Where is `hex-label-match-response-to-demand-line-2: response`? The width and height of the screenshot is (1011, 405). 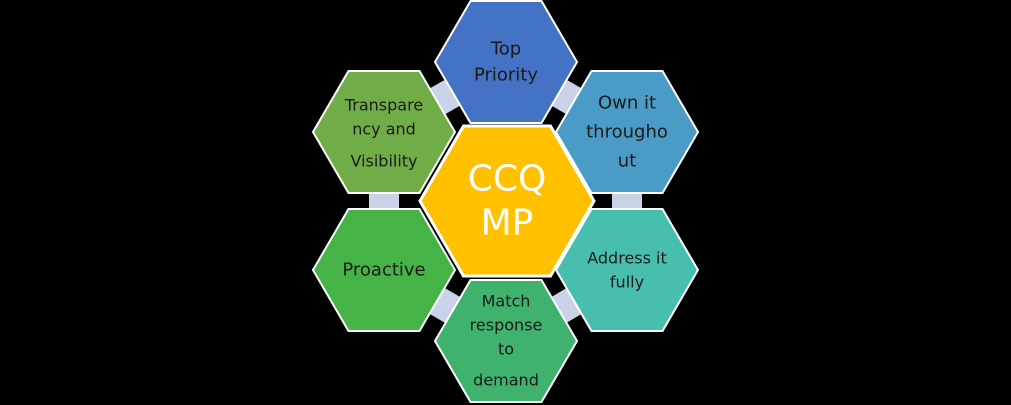
hex-label-match-response-to-demand-line-2: response is located at coordinates (506, 325).